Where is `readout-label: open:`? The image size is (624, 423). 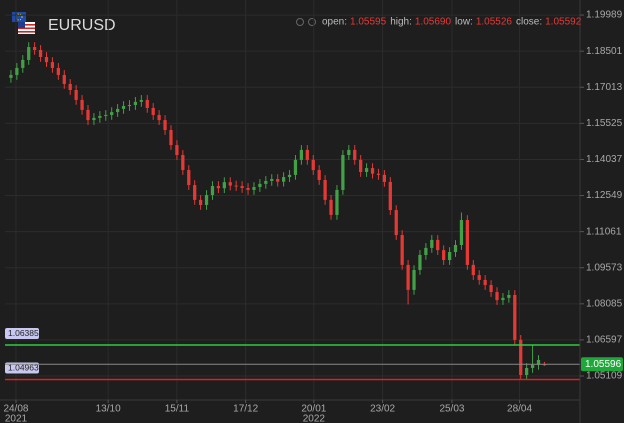 readout-label: open: is located at coordinates (334, 22).